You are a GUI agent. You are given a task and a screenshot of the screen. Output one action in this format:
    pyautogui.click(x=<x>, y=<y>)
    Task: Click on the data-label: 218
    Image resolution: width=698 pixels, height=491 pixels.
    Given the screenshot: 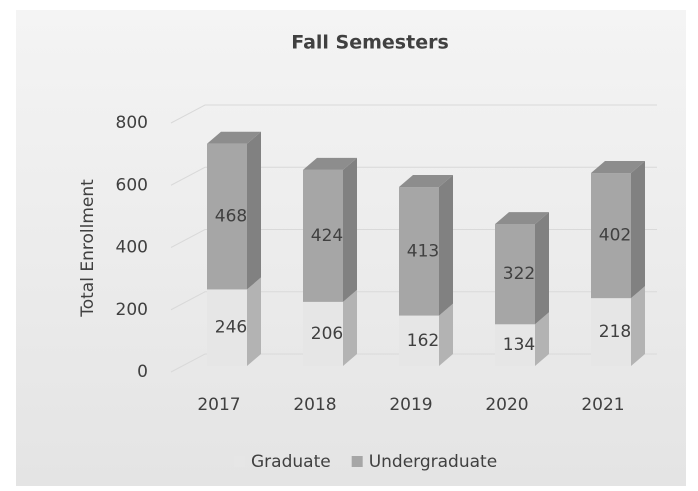 What is the action you would take?
    pyautogui.click(x=615, y=332)
    